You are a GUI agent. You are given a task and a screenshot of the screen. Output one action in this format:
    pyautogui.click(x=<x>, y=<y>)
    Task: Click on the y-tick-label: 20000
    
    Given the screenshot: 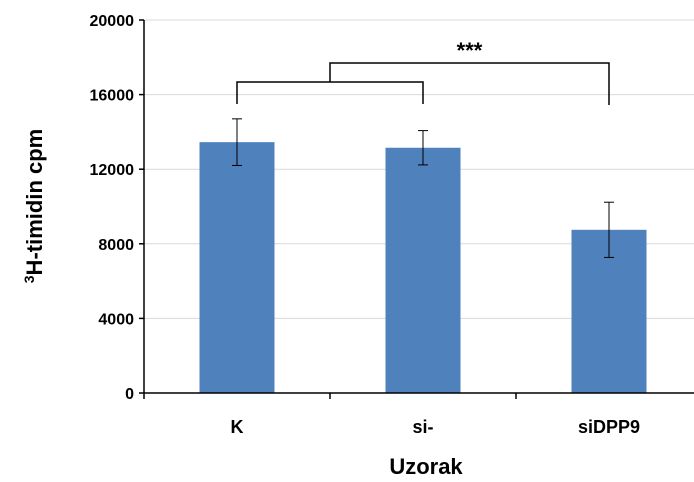 What is the action you would take?
    pyautogui.click(x=112, y=21)
    